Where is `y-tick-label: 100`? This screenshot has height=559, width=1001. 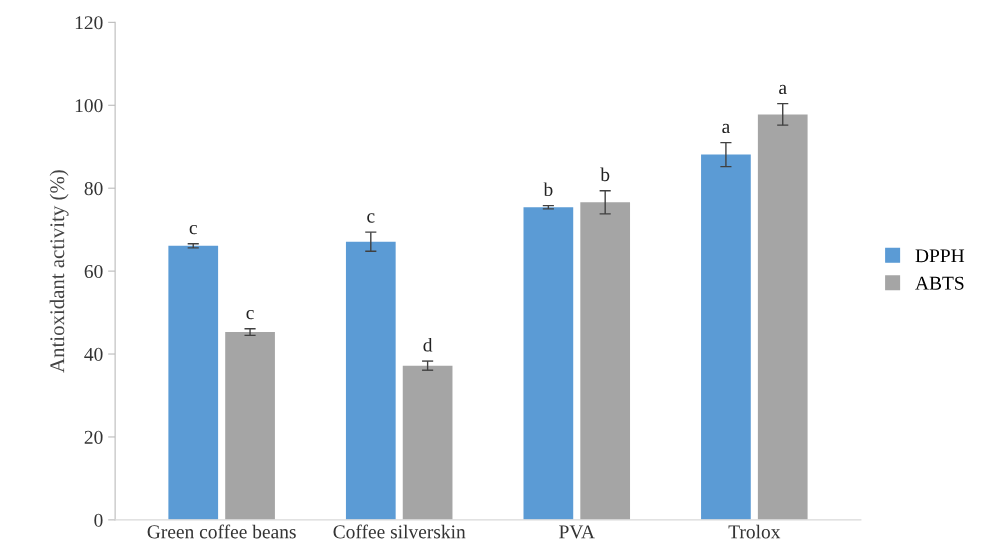 y-tick-label: 100 is located at coordinates (89, 106).